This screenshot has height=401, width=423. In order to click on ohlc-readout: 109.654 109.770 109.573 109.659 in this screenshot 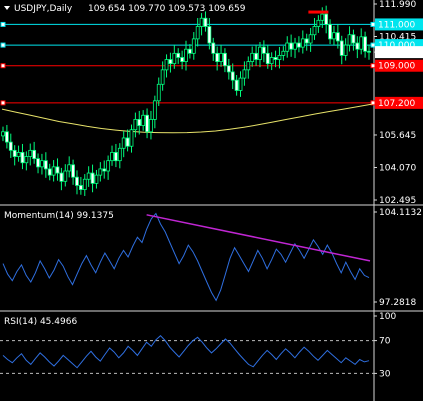, I will do `click(167, 9)`.